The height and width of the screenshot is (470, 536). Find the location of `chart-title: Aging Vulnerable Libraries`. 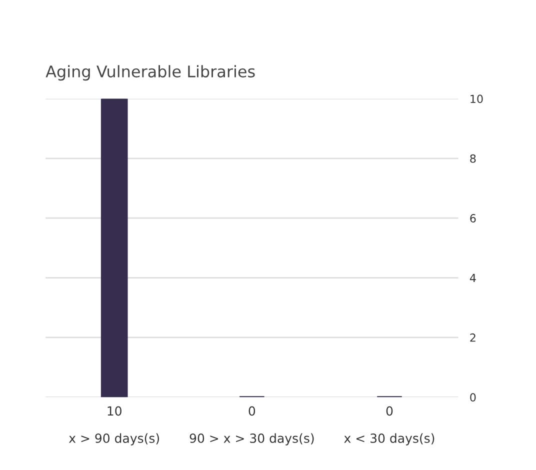

chart-title: Aging Vulnerable Libraries is located at coordinates (150, 73).